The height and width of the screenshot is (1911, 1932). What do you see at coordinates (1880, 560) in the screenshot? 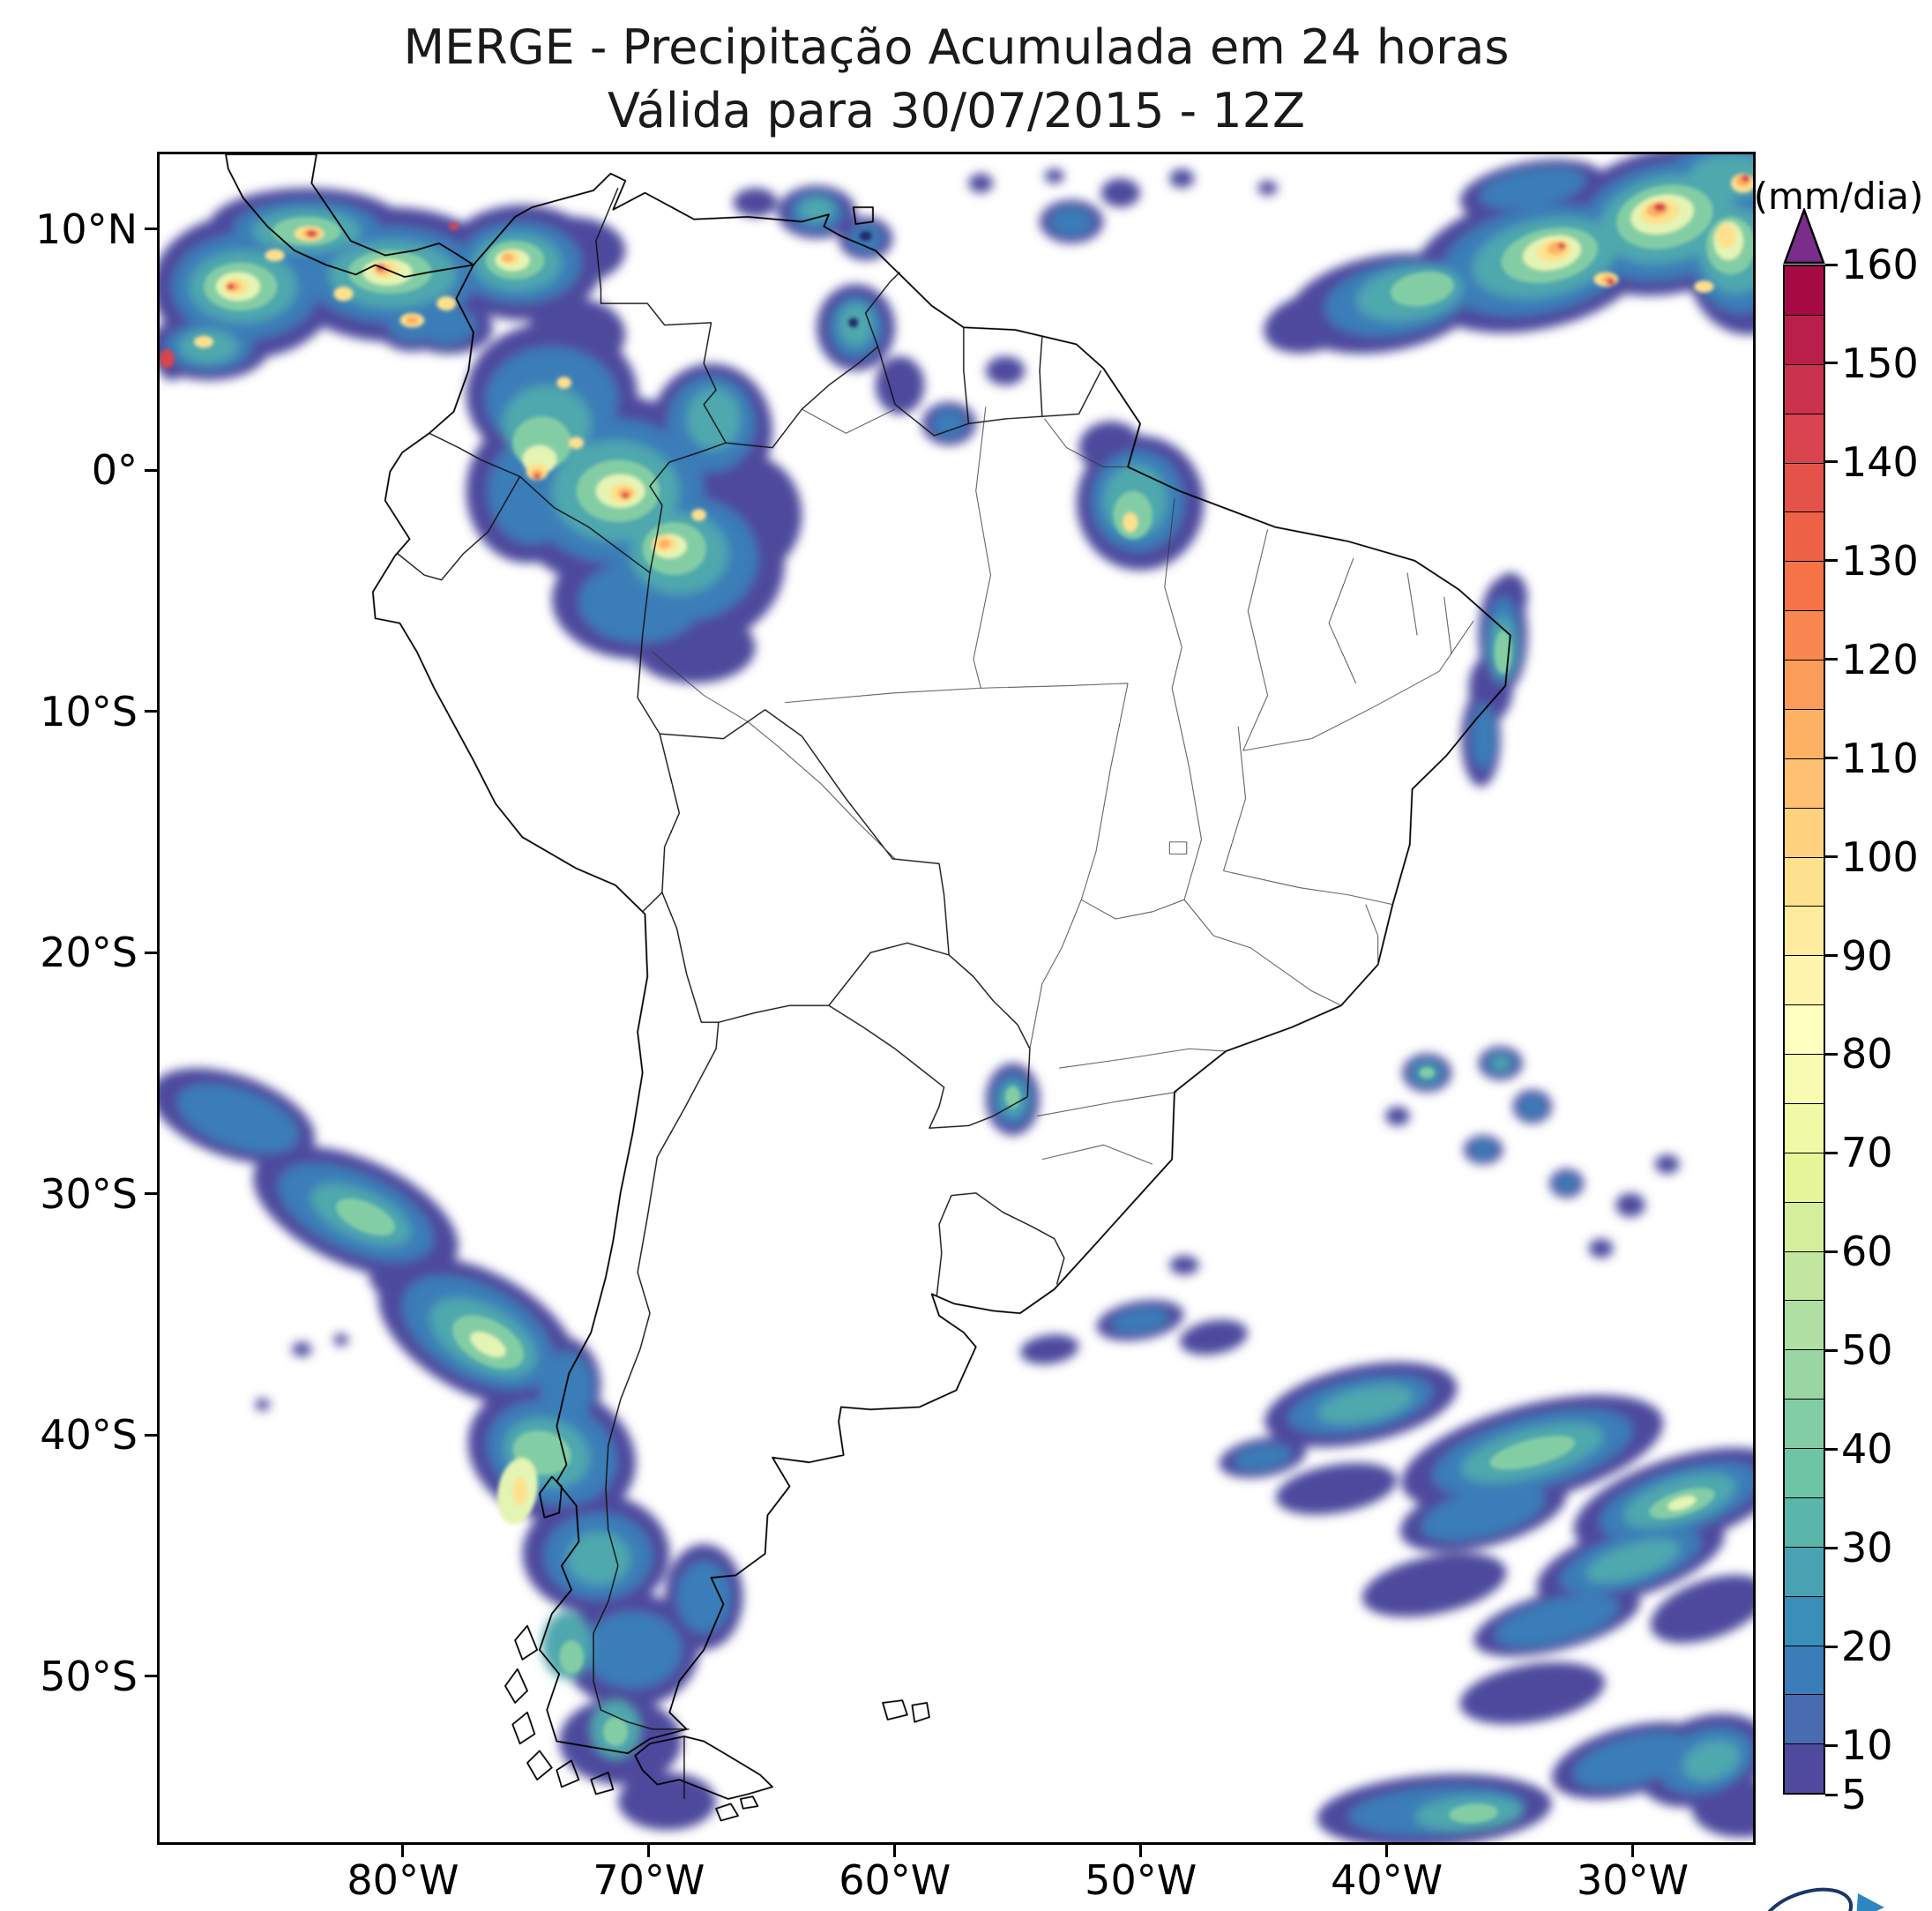
I see `colorbar-tick-label: 130` at bounding box center [1880, 560].